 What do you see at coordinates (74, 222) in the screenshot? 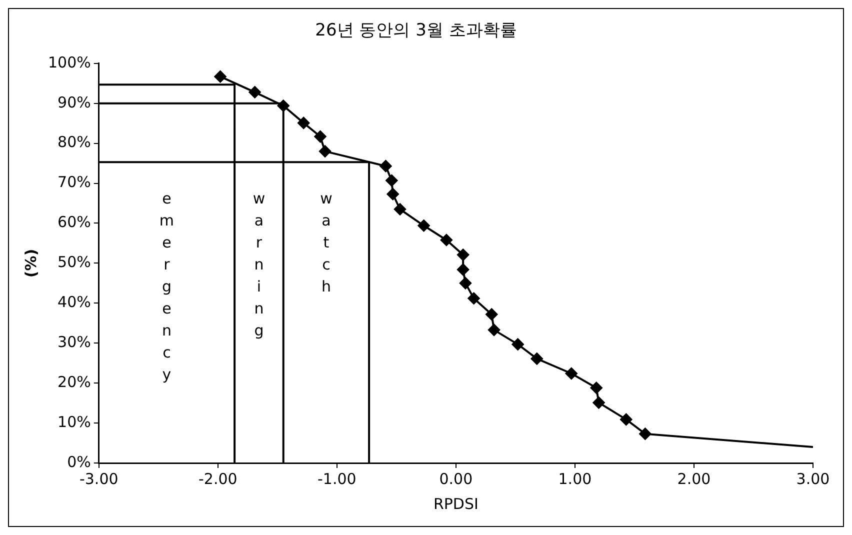
I see `y-tick-label: 60%` at bounding box center [74, 222].